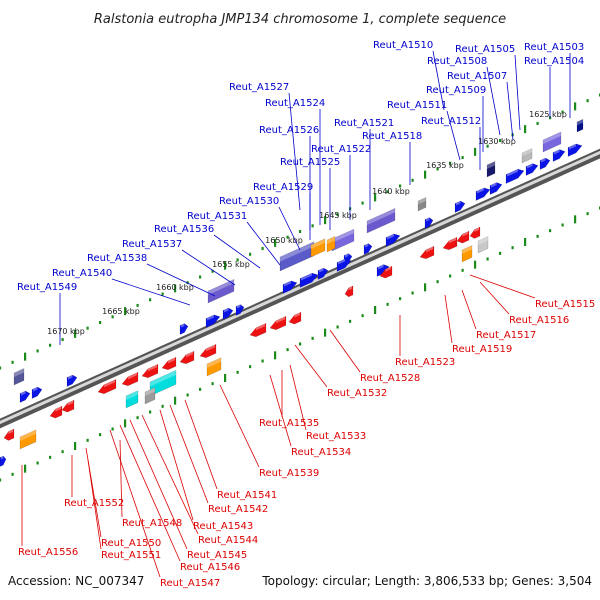  What do you see at coordinates (477, 76) in the screenshot?
I see `forward-gene-label: Reut_A1507` at bounding box center [477, 76].